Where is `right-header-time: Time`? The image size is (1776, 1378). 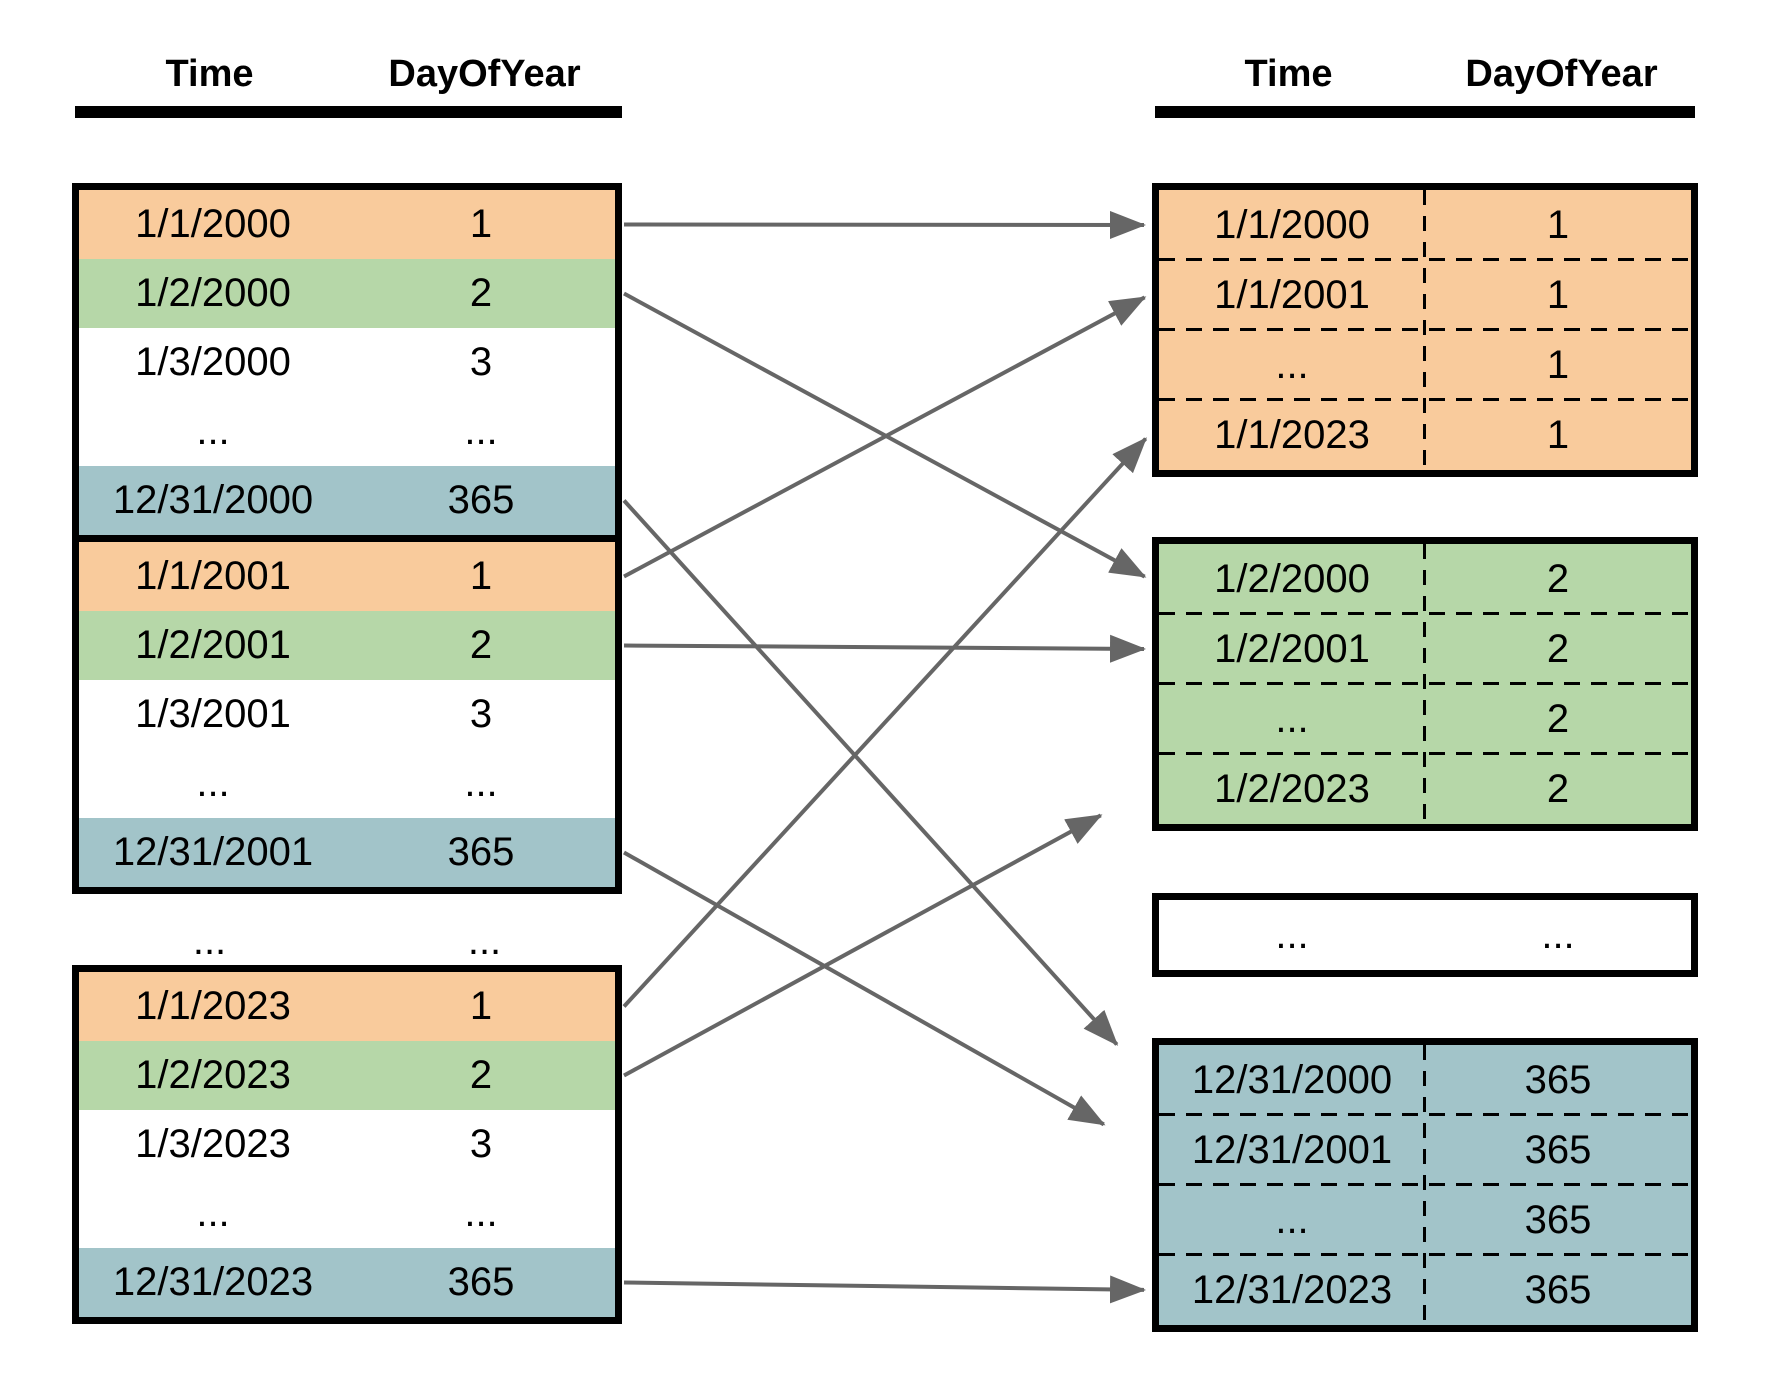 right-header-time: Time is located at coordinates (1288, 74).